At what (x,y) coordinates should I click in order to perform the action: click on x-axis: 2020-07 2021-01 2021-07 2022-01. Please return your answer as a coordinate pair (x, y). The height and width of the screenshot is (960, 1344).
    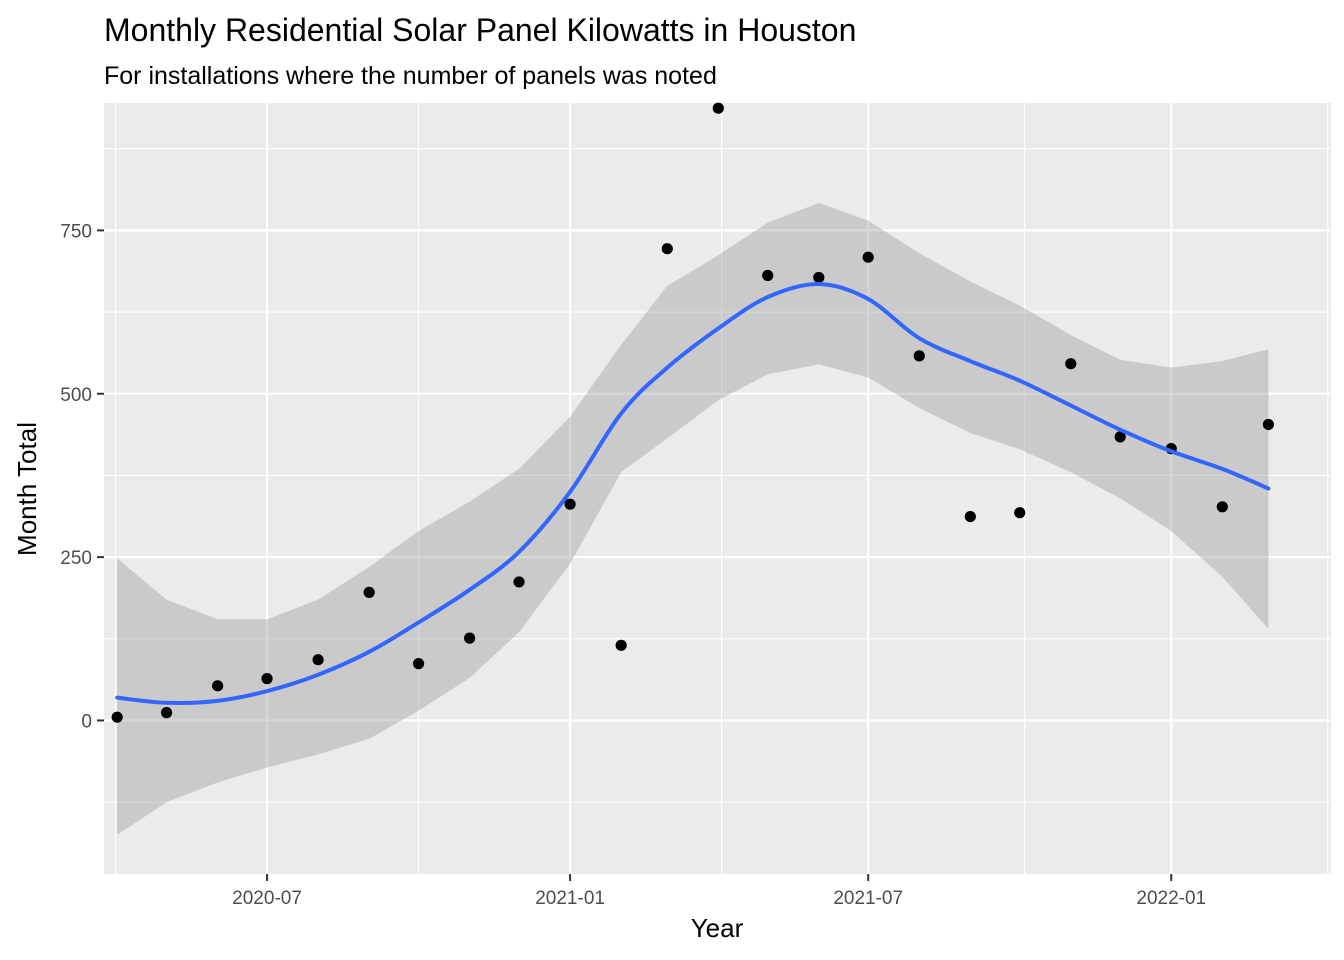
    Looking at the image, I should click on (719, 891).